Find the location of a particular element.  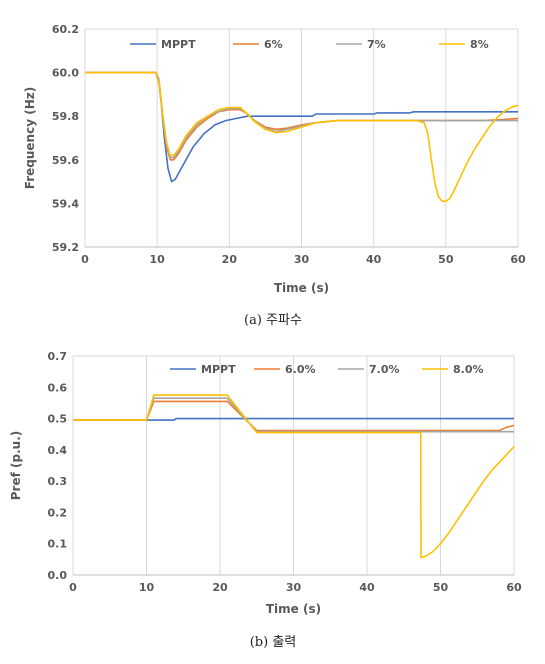

legend-label-1: 6% is located at coordinates (273, 44).